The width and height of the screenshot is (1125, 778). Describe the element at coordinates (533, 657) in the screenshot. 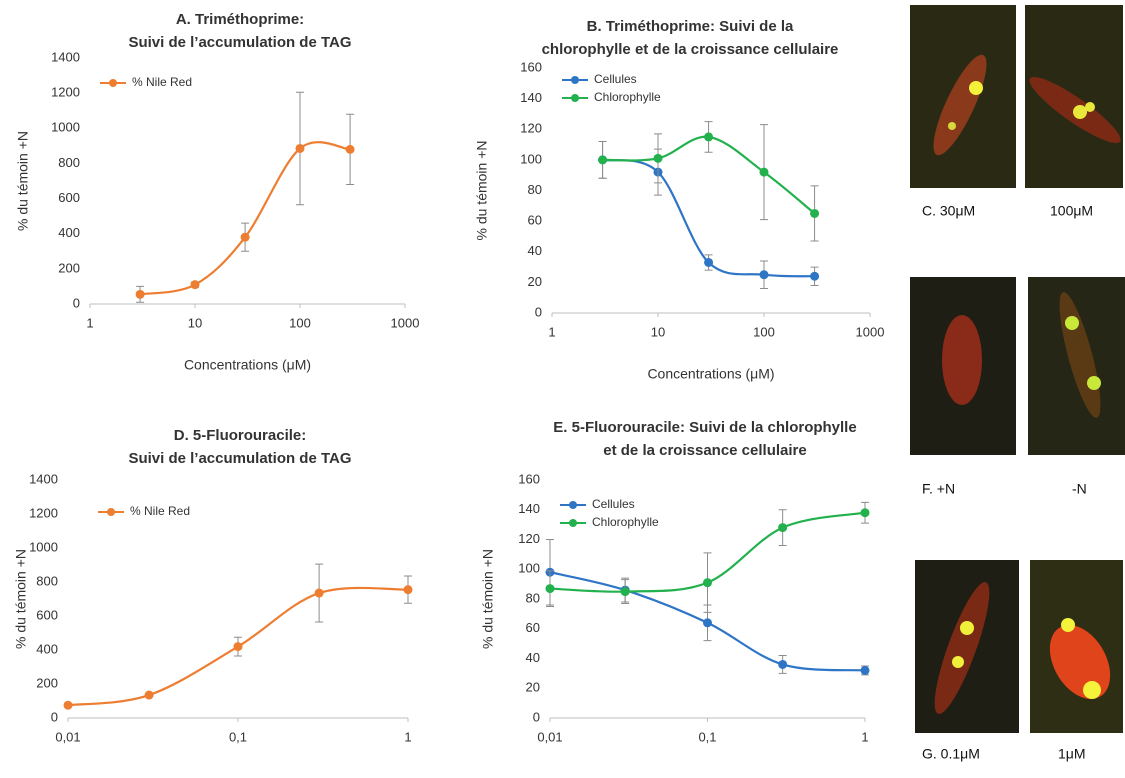

I see `y-tick-label: 40` at that location.